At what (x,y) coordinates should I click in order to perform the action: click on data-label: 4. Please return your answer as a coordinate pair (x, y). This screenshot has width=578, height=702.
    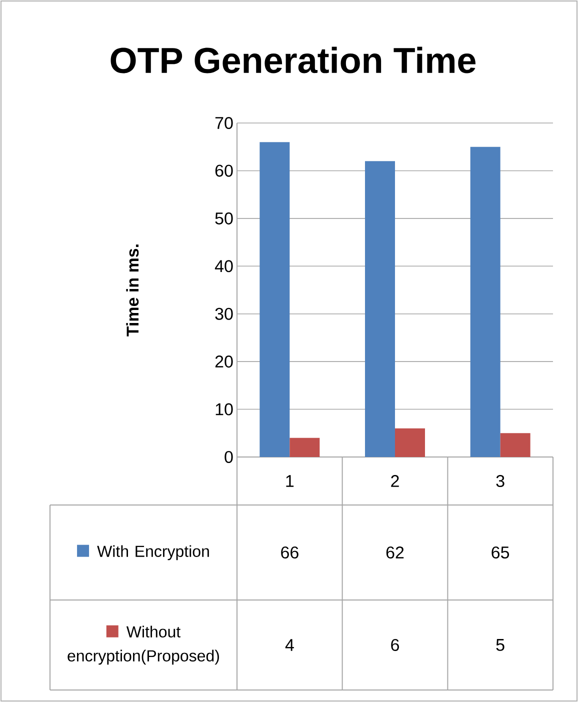
    Looking at the image, I should click on (289, 645).